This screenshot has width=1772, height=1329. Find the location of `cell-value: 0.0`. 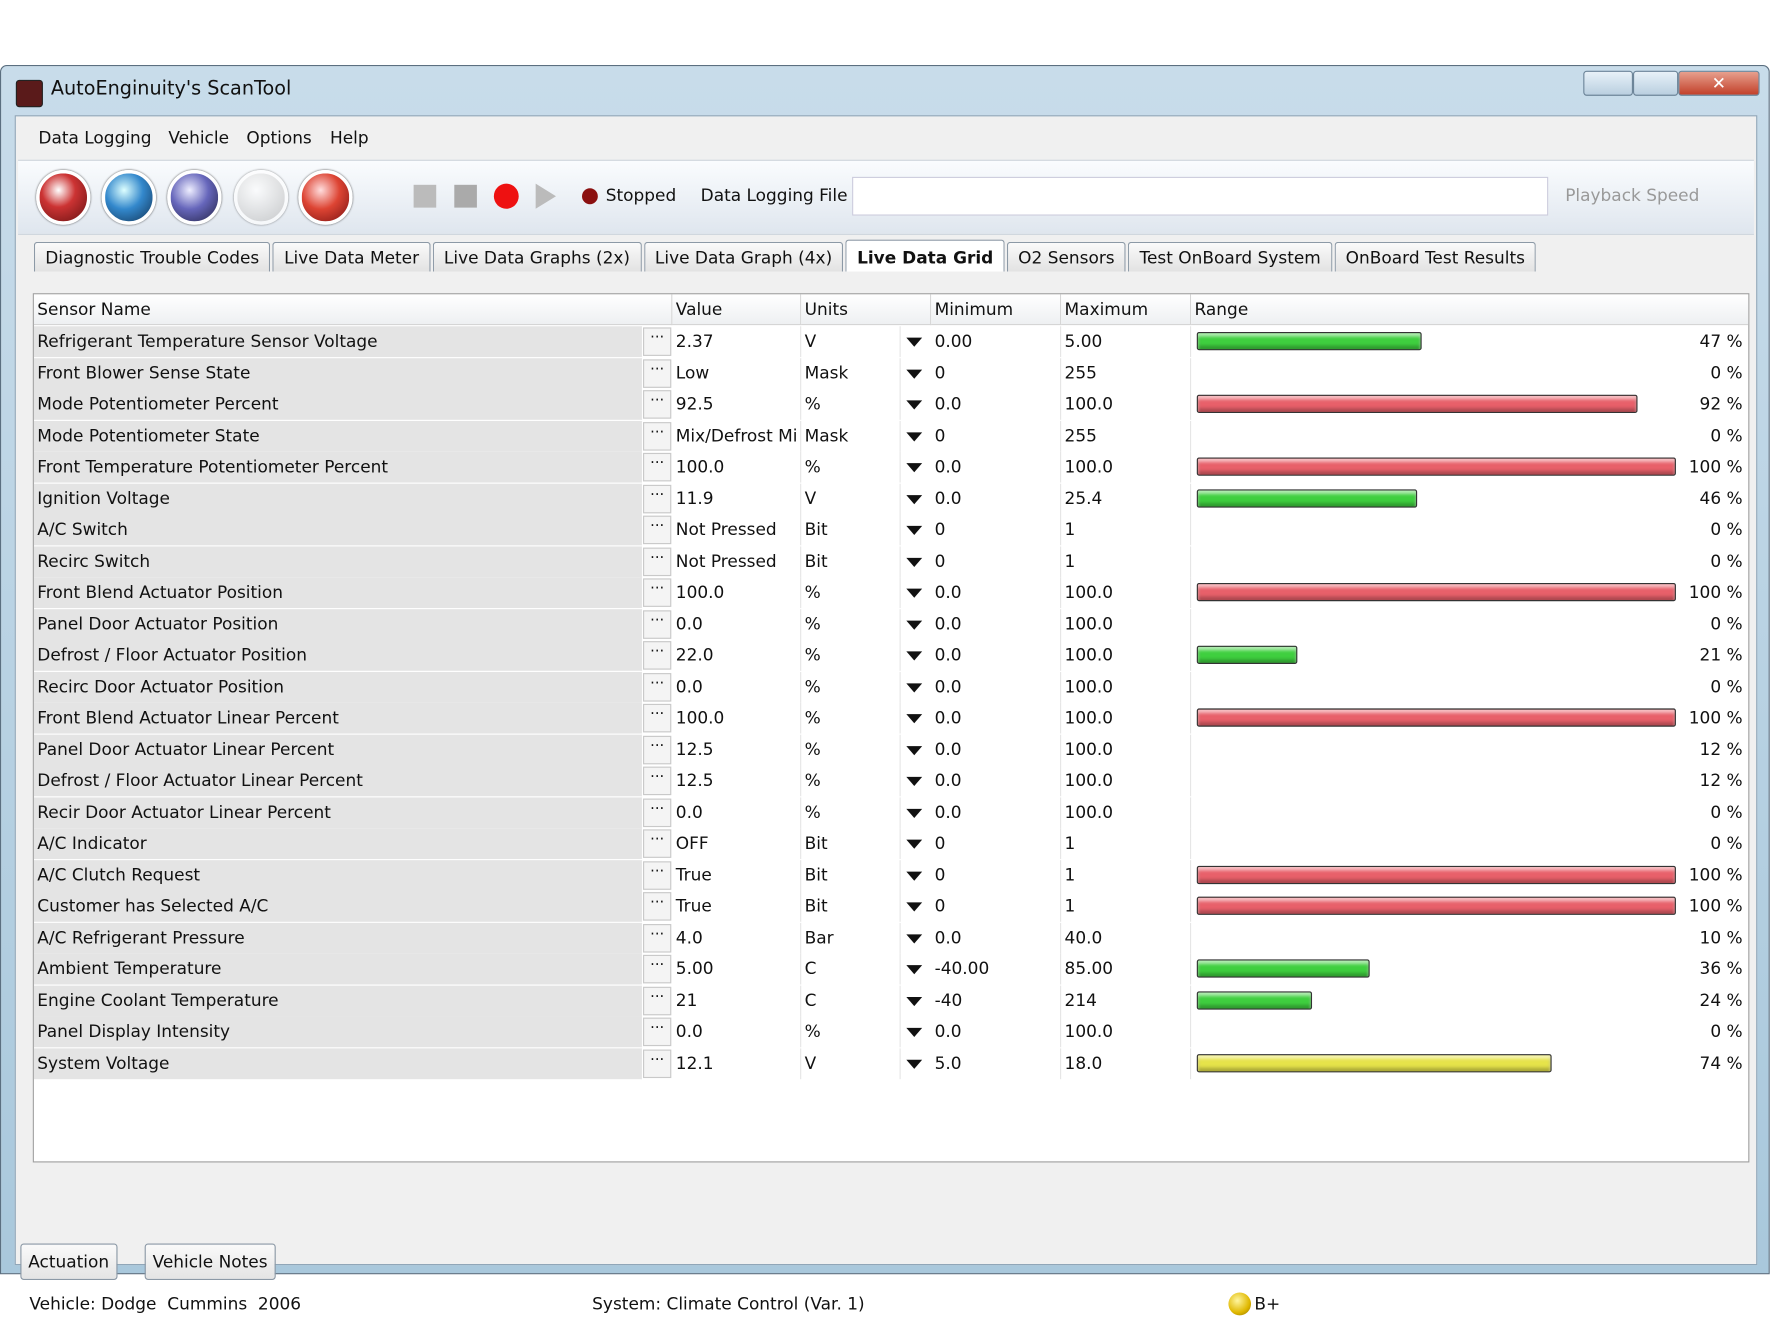

cell-value: 0.0 is located at coordinates (737, 687).